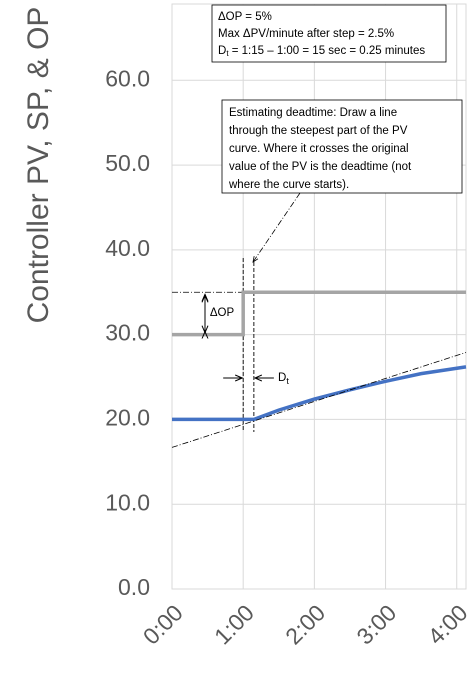 This screenshot has width=474, height=685. What do you see at coordinates (327, 51) in the screenshot?
I see `info-rest: = 1:15 – 1:00 = 15 sec = 0.25 minutes` at bounding box center [327, 51].